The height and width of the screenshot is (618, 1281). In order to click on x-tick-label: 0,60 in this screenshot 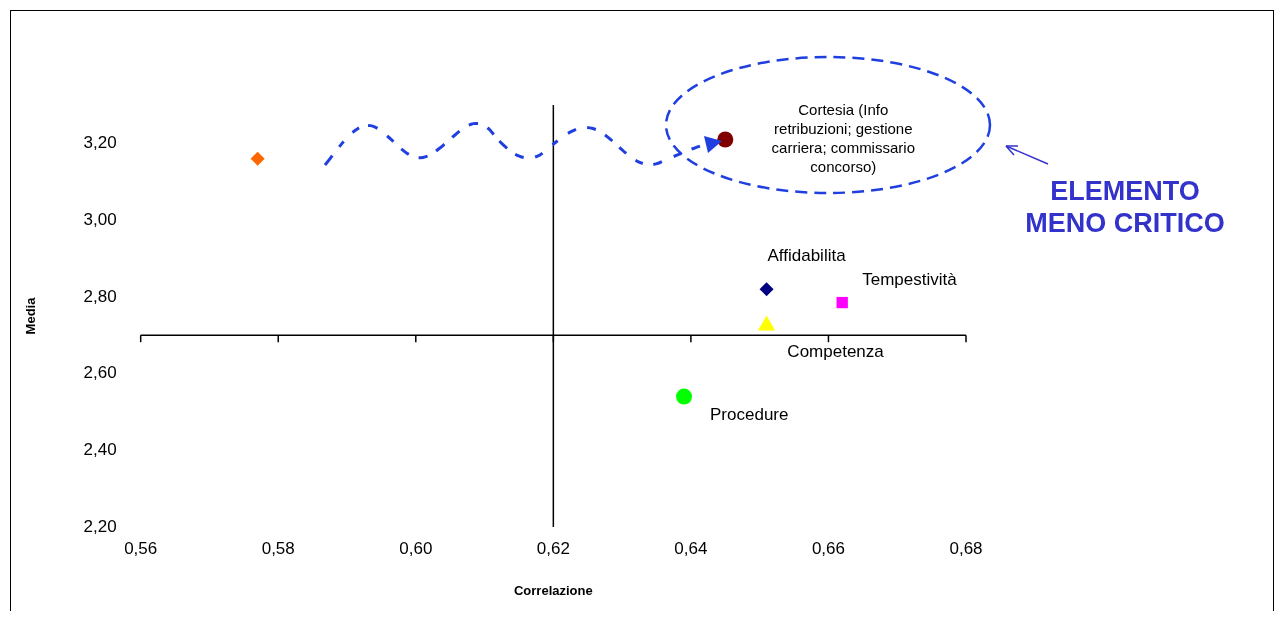, I will do `click(416, 548)`.